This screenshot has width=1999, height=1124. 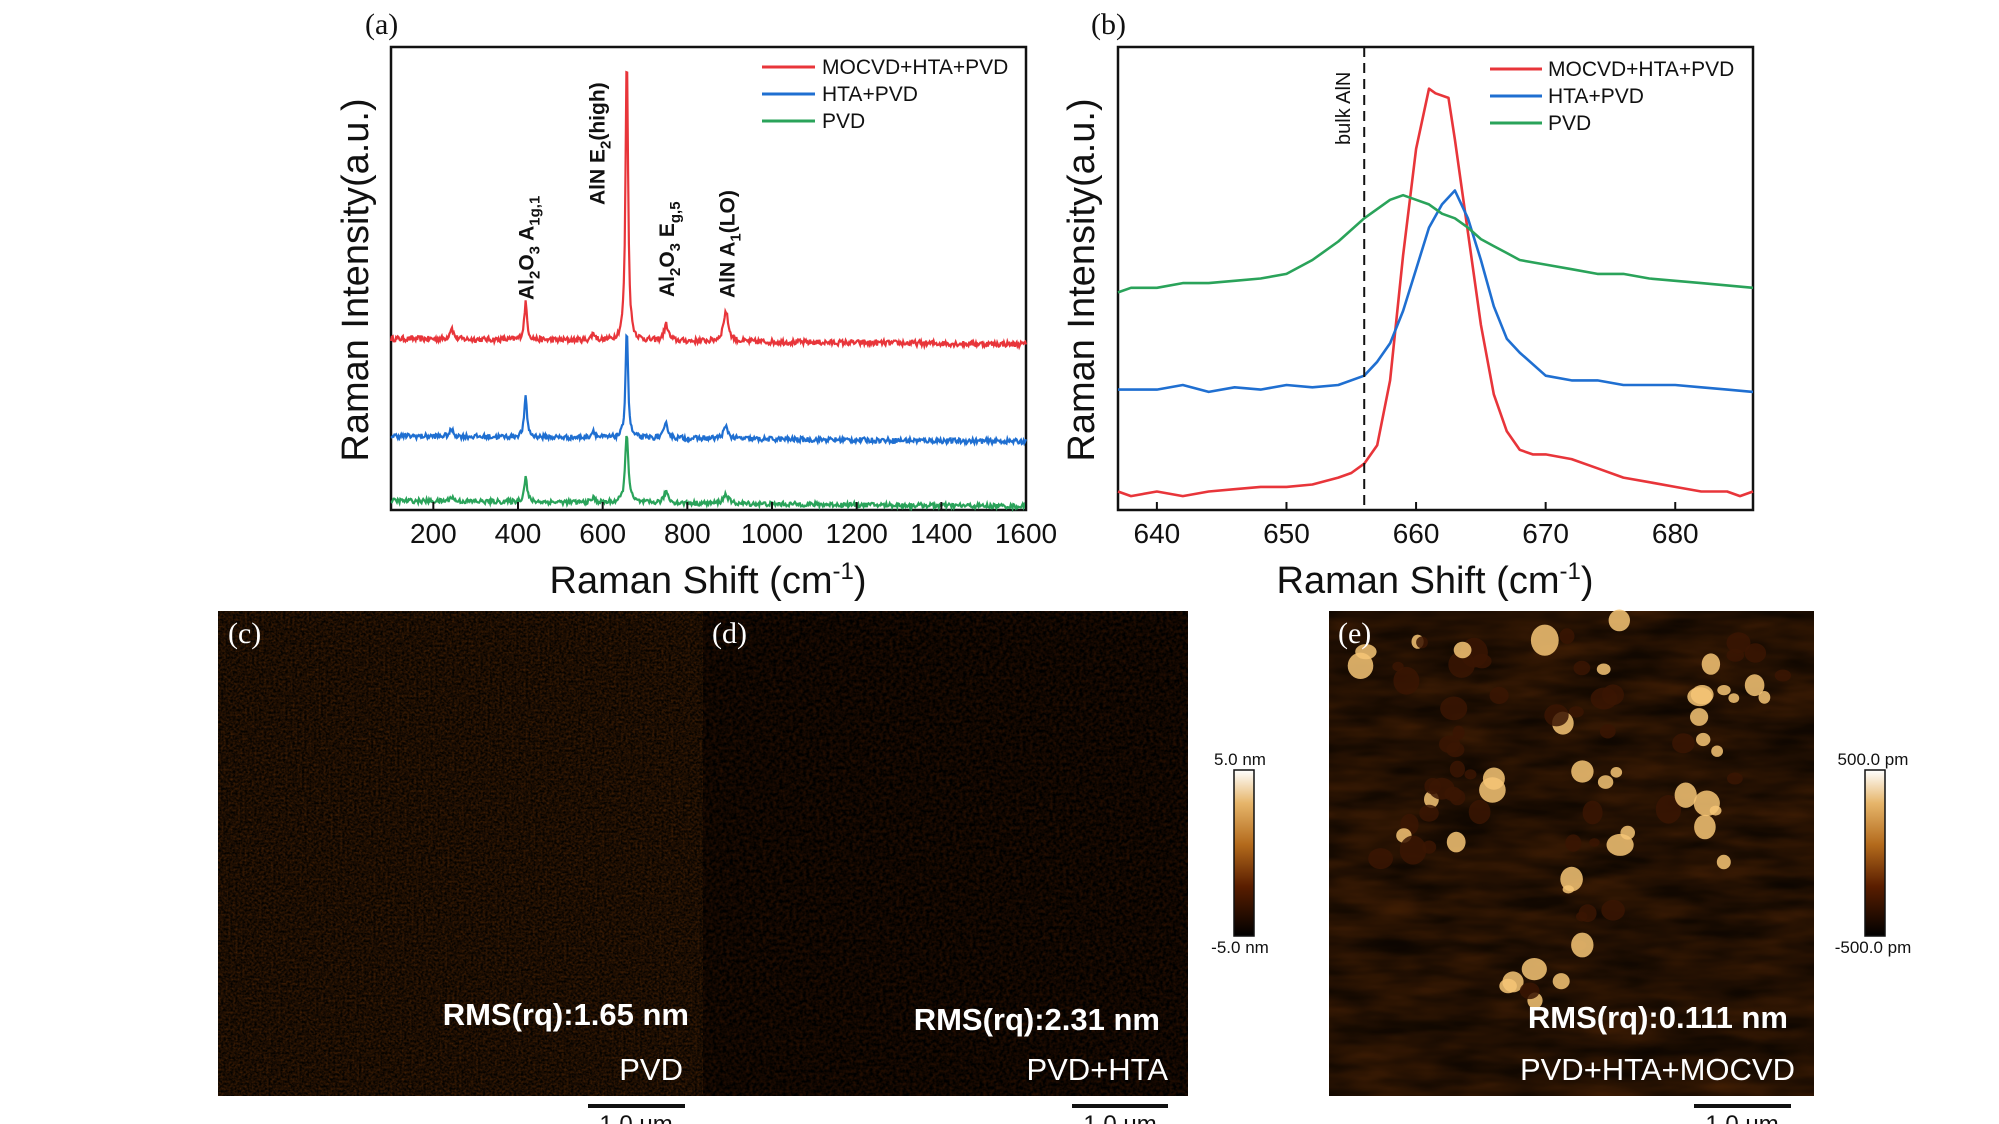 I want to click on series-group-b, so click(x=1435, y=292).